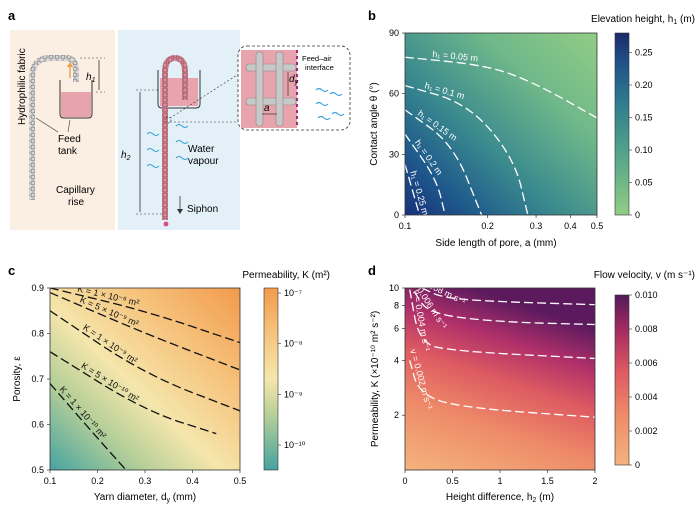 The image size is (697, 513). I want to click on drip, so click(166, 224).